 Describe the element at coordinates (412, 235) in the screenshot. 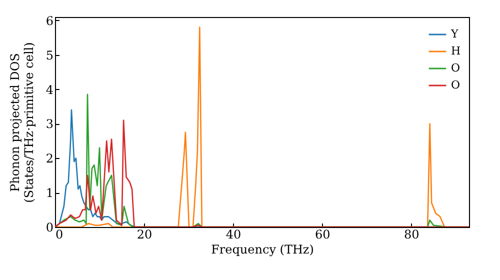

I see `x-tick-label: 80` at that location.